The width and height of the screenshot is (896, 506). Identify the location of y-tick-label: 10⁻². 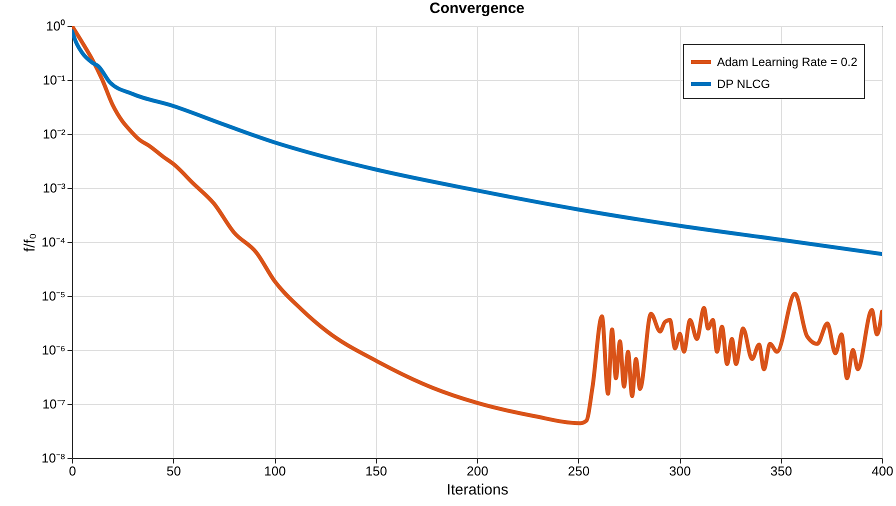
(54, 134).